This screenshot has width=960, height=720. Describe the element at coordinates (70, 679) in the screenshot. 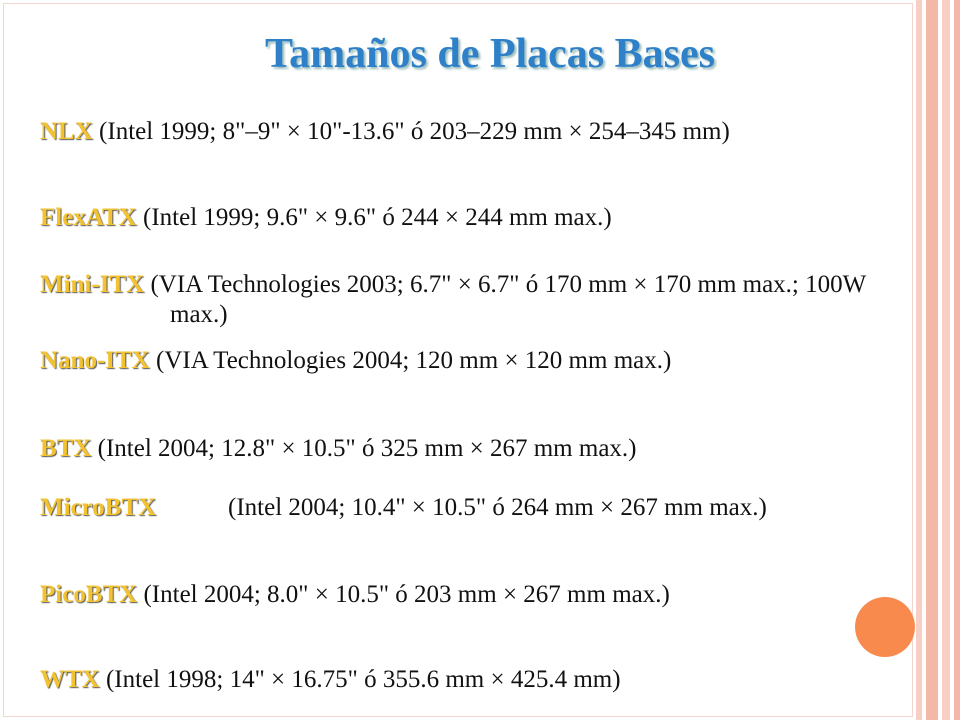

I see `item-name: WTX` at that location.